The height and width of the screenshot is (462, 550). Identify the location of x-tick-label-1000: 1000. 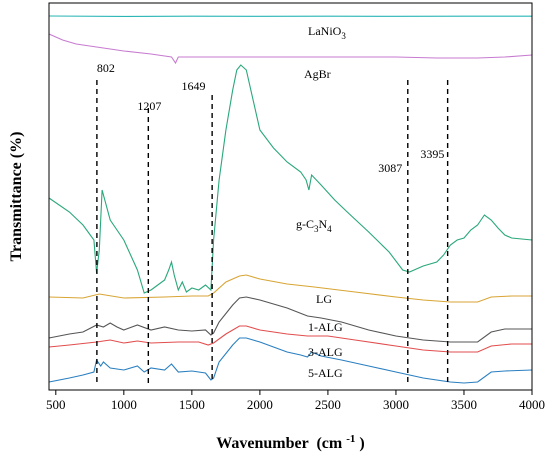
(124, 404).